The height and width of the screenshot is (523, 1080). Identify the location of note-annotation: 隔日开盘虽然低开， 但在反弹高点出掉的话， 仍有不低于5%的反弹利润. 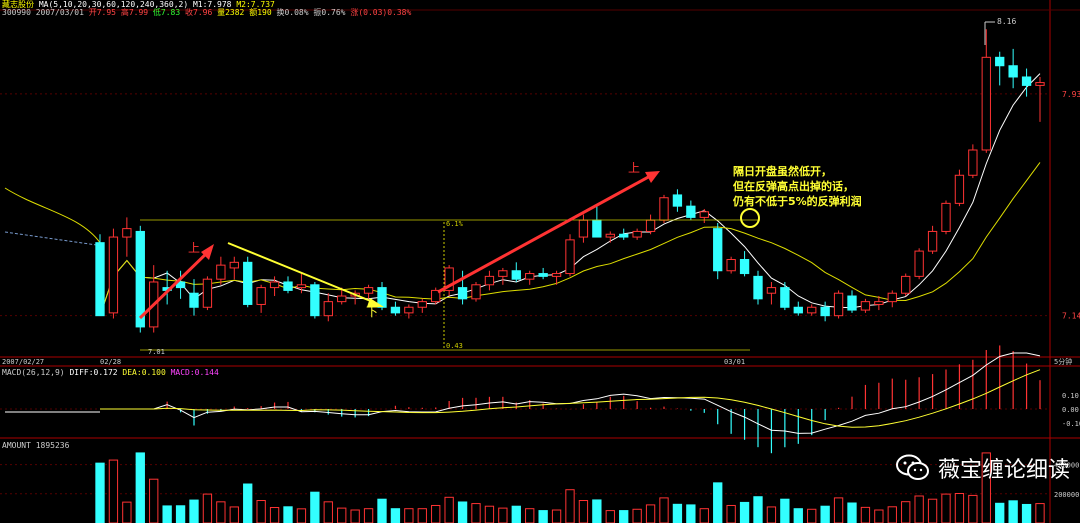
(797, 186).